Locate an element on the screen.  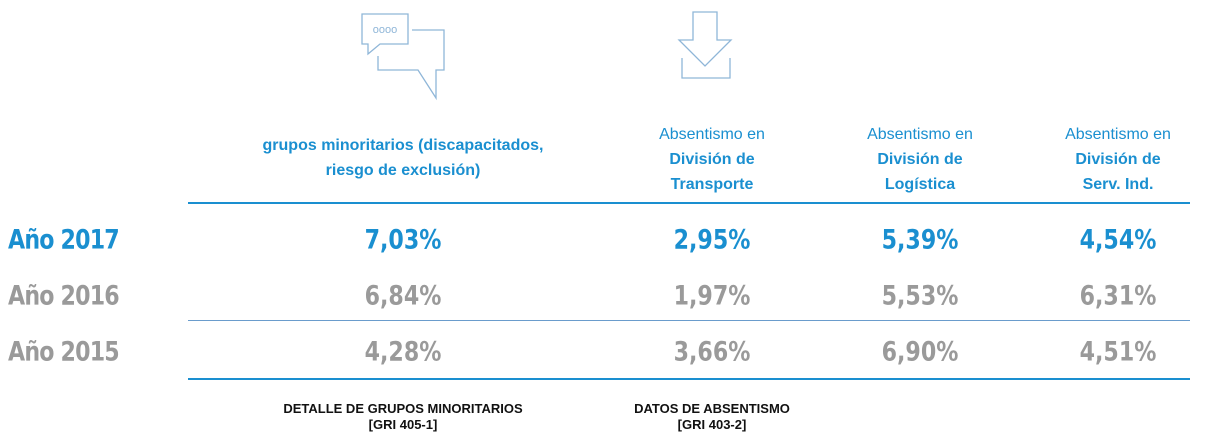
footnote: [GRI 405-1] is located at coordinates (403, 424).